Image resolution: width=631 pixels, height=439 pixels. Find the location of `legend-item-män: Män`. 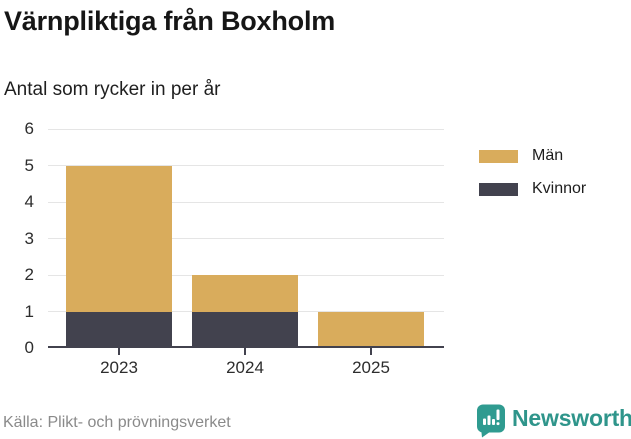

legend-item-män: Män is located at coordinates (532, 156).